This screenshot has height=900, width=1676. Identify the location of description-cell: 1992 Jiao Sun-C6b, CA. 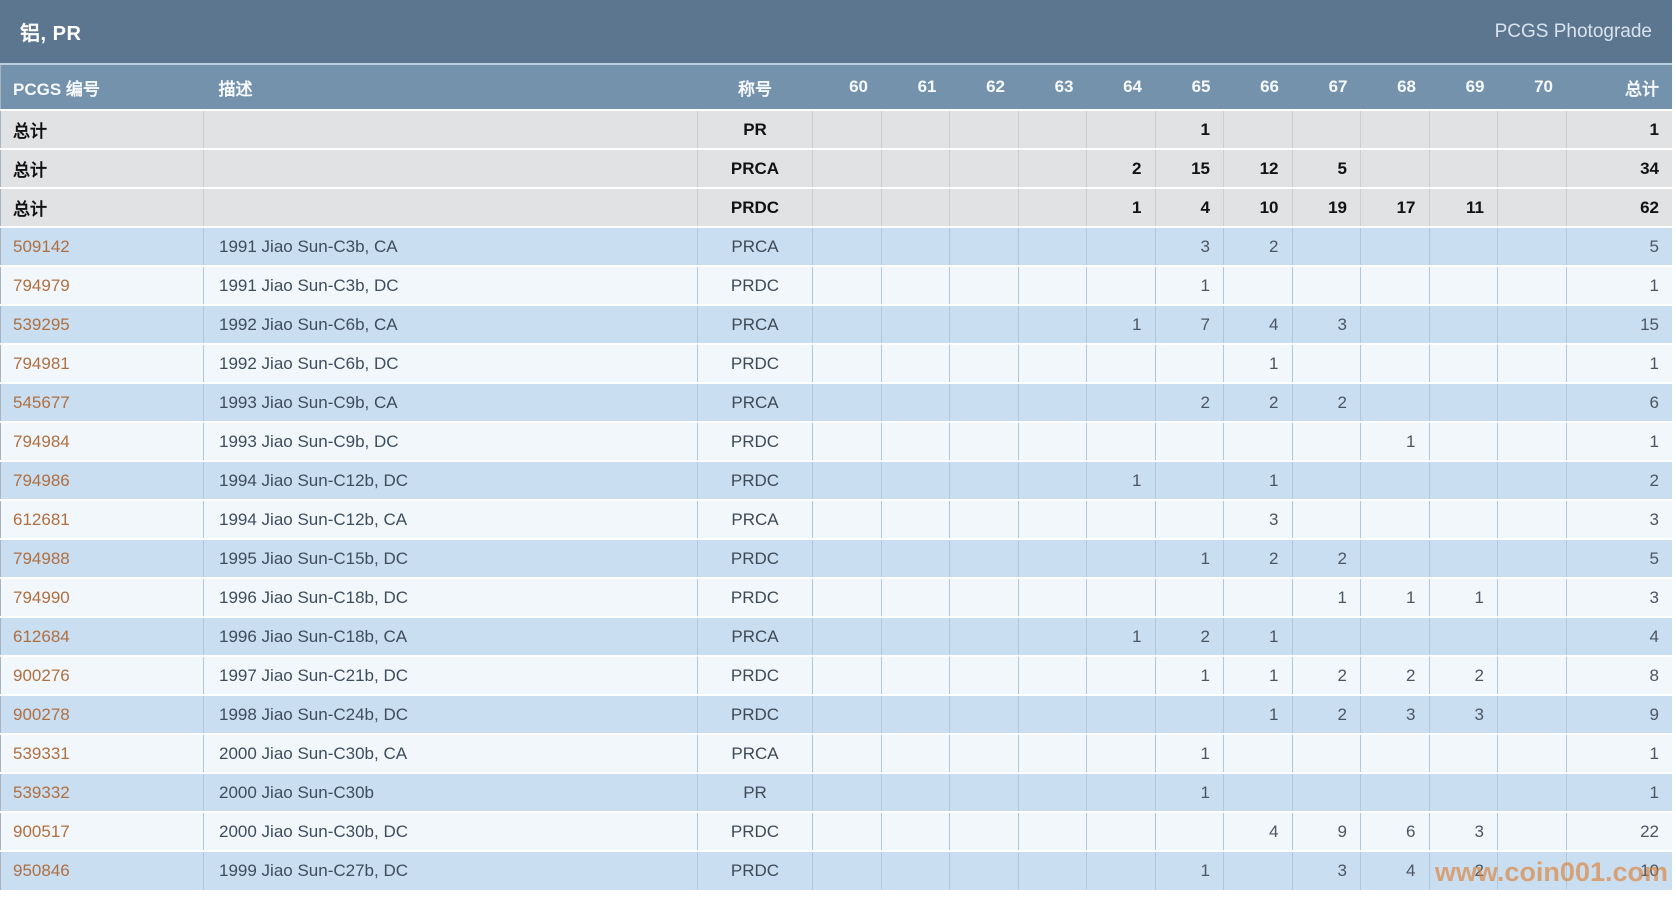
(450, 324).